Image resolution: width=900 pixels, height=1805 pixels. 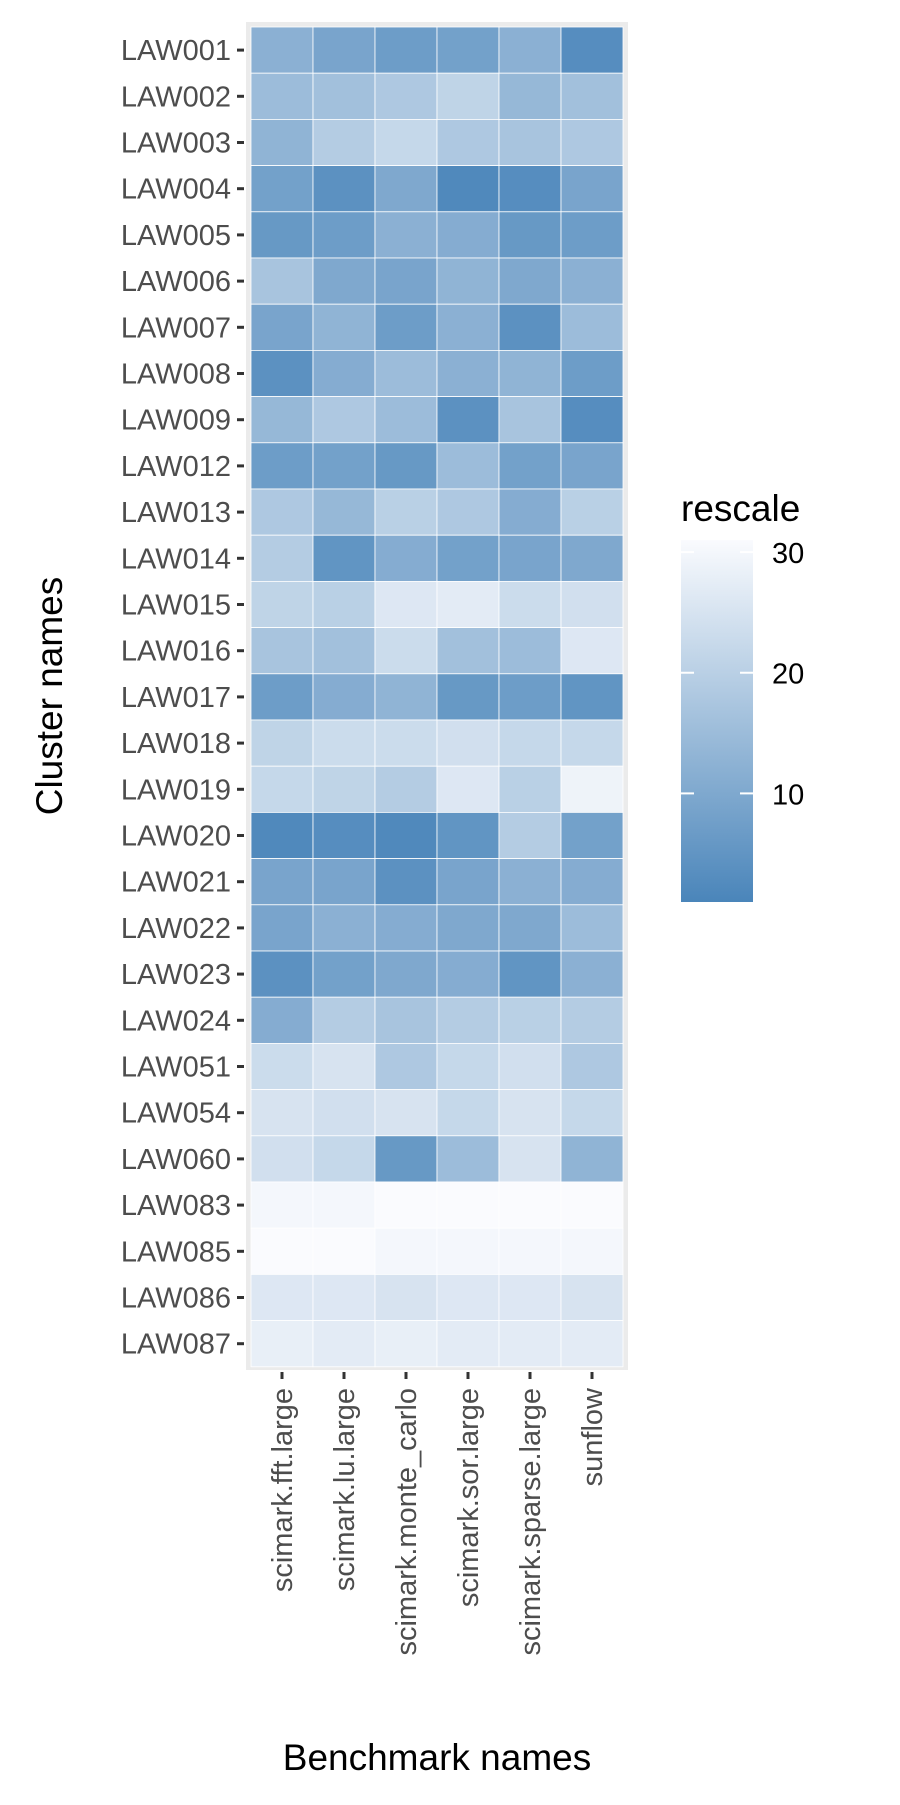 I want to click on legend: rescale 10 20 30, so click(x=742, y=695).